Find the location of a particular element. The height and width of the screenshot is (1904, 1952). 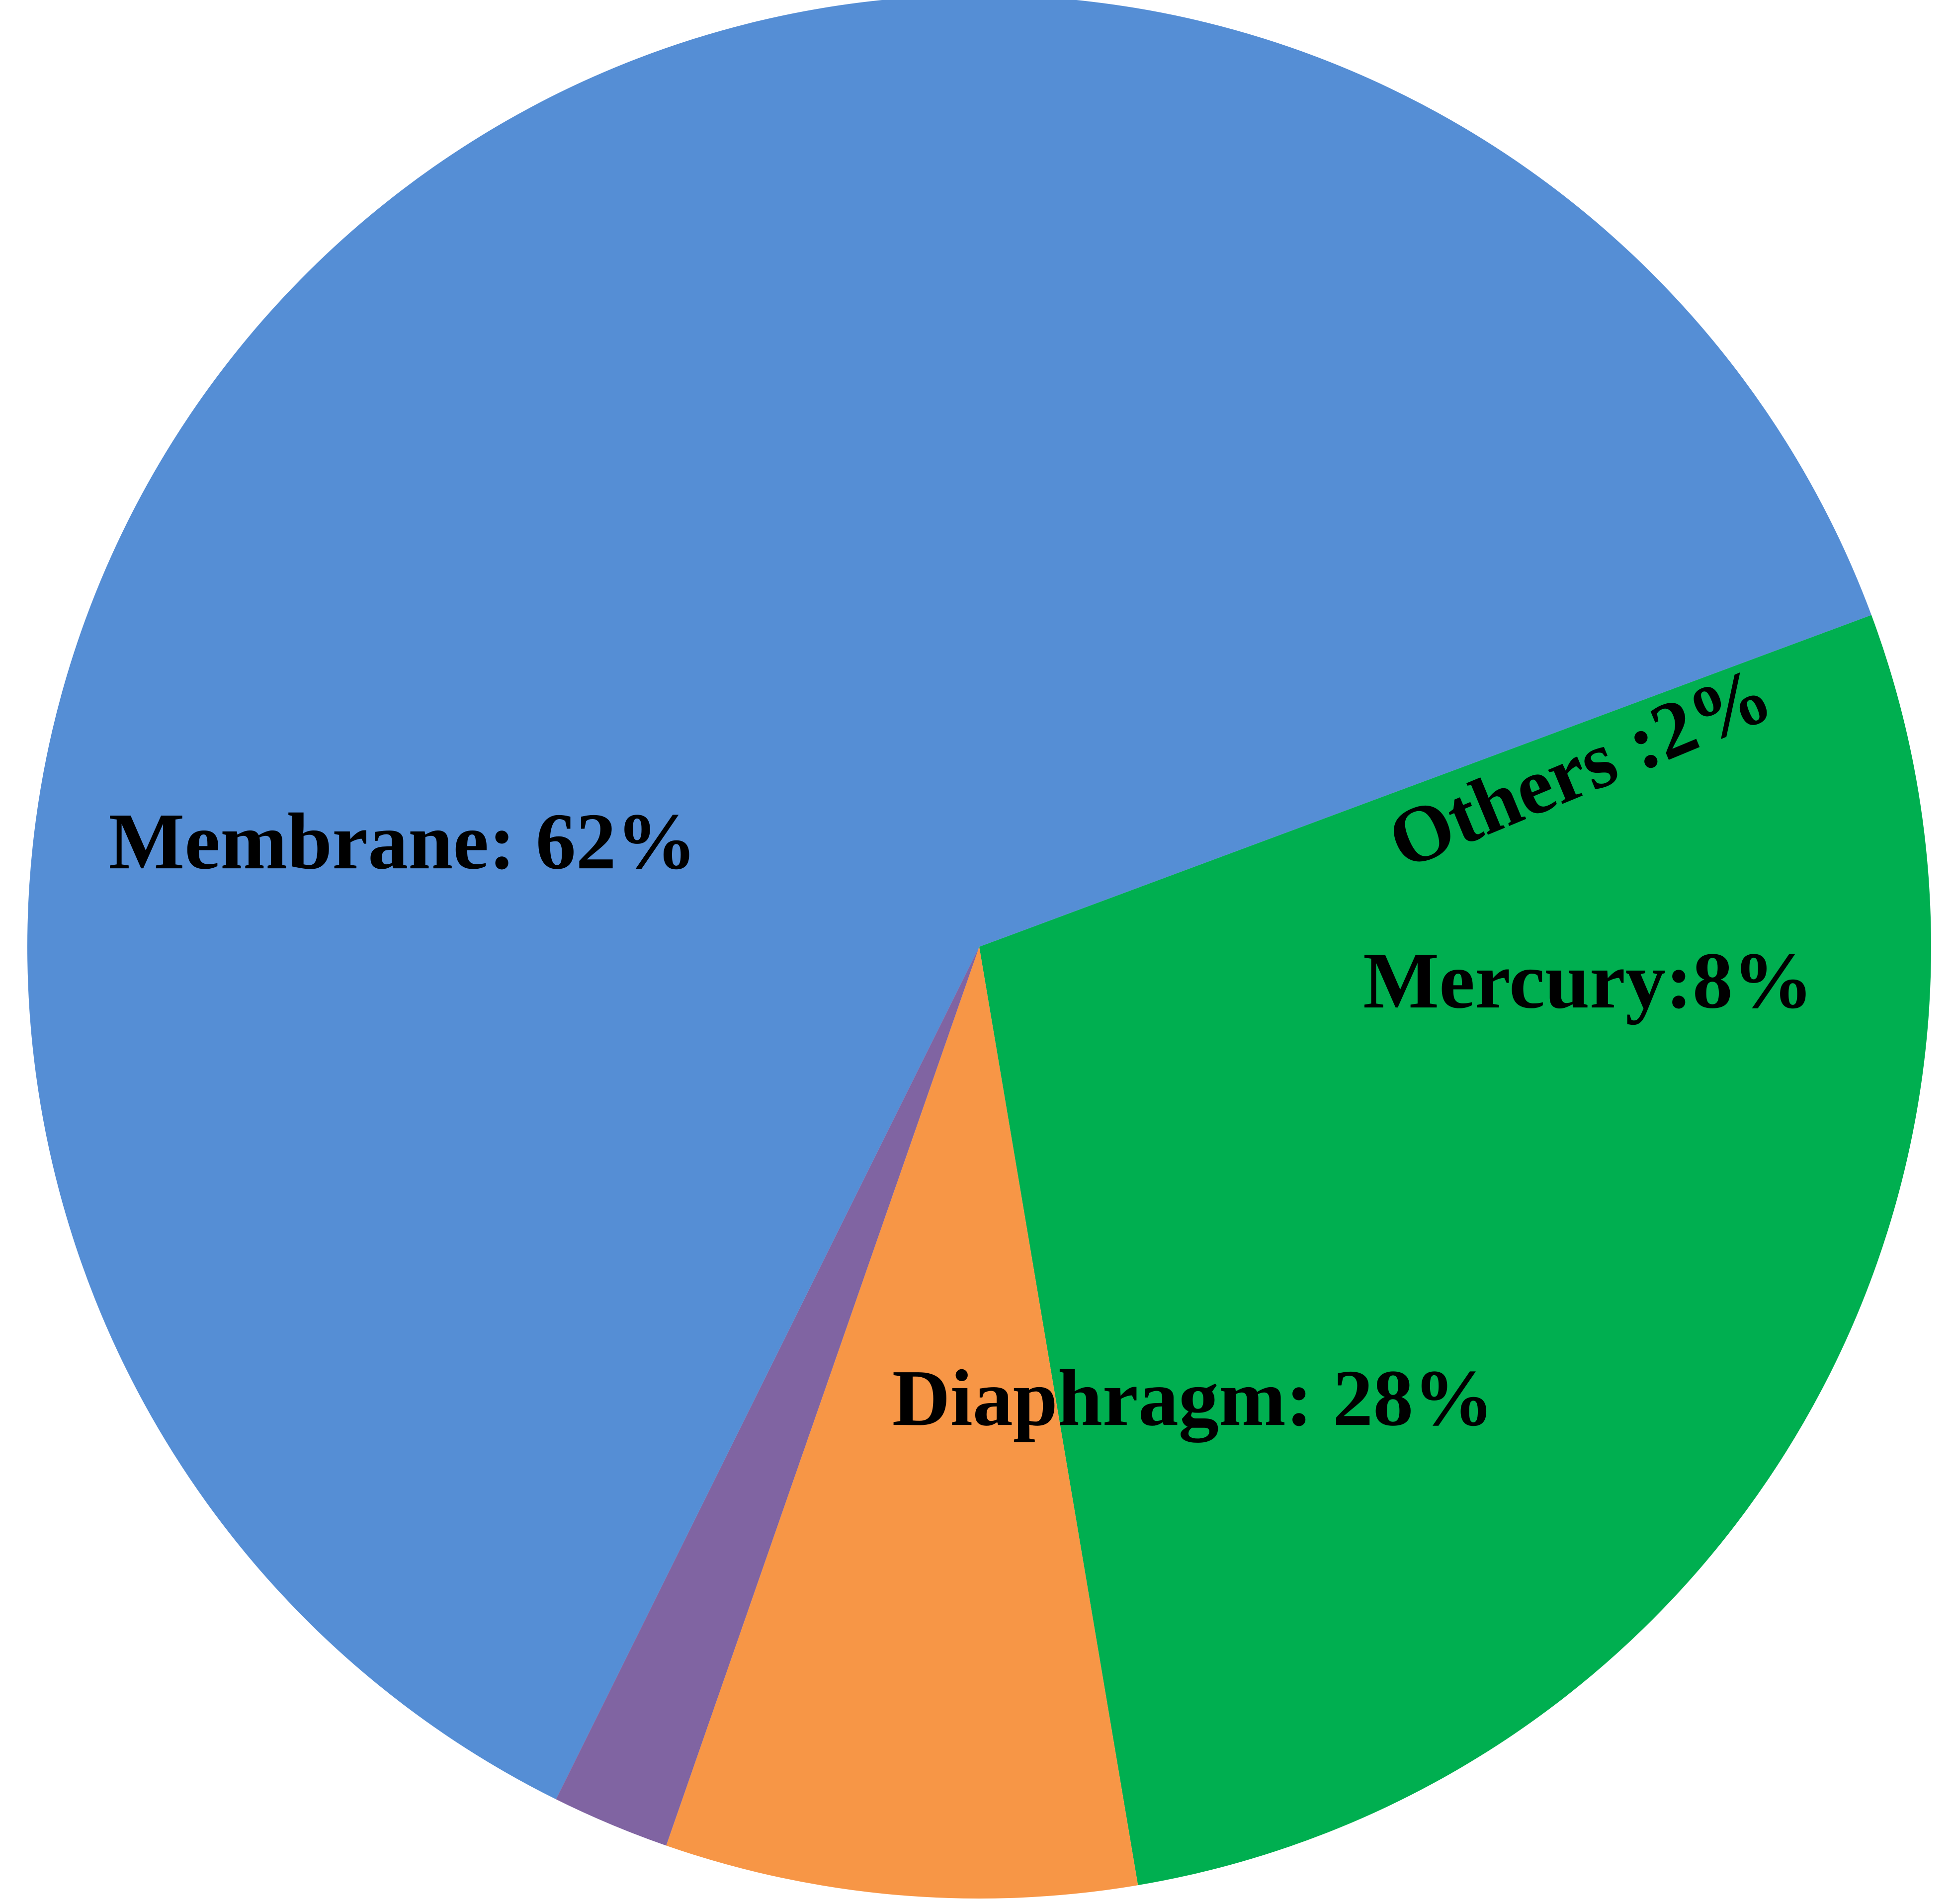

slice-label-mercury: Mercury:8% is located at coordinates (1588, 981).